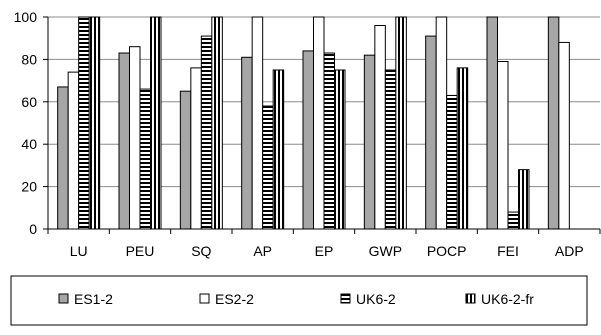 The width and height of the screenshot is (601, 335). Describe the element at coordinates (247, 143) in the screenshot. I see `bar-ES1-2-AP` at that location.